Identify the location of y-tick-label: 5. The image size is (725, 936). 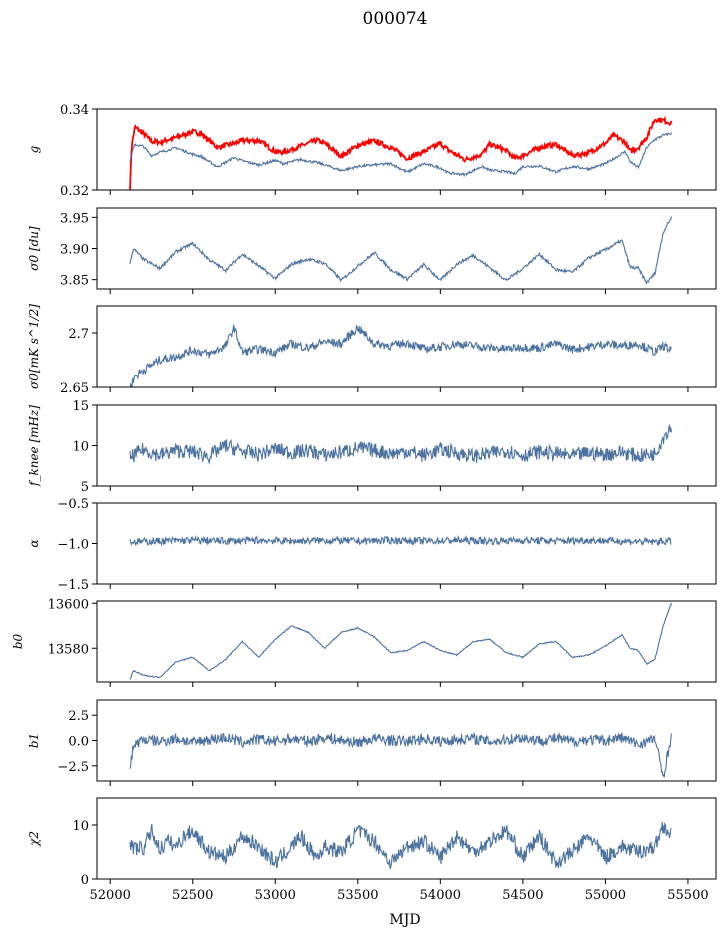
(85, 487).